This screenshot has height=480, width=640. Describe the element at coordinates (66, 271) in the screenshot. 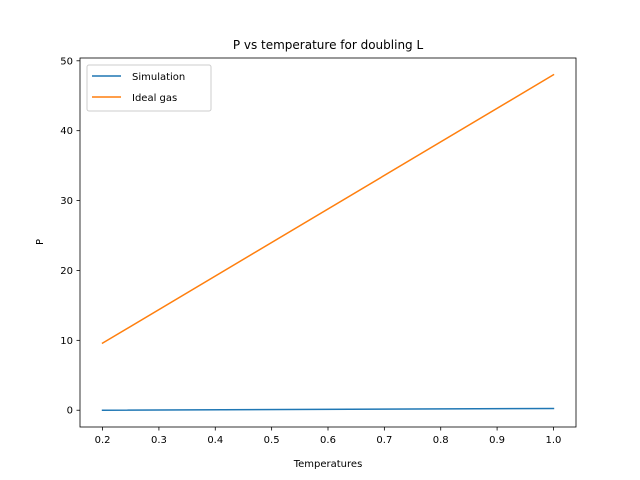

I see `y-tick-label: 20` at that location.